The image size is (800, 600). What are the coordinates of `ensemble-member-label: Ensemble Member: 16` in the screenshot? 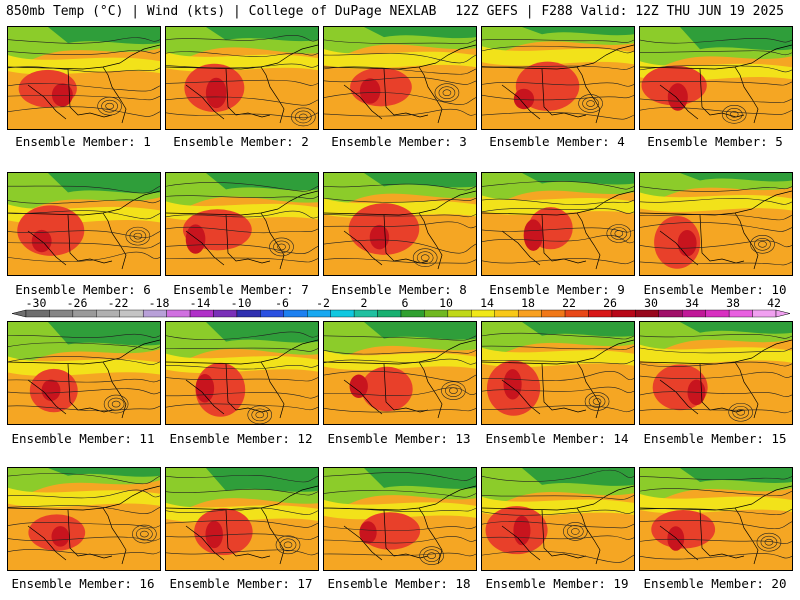 It's located at (83, 583).